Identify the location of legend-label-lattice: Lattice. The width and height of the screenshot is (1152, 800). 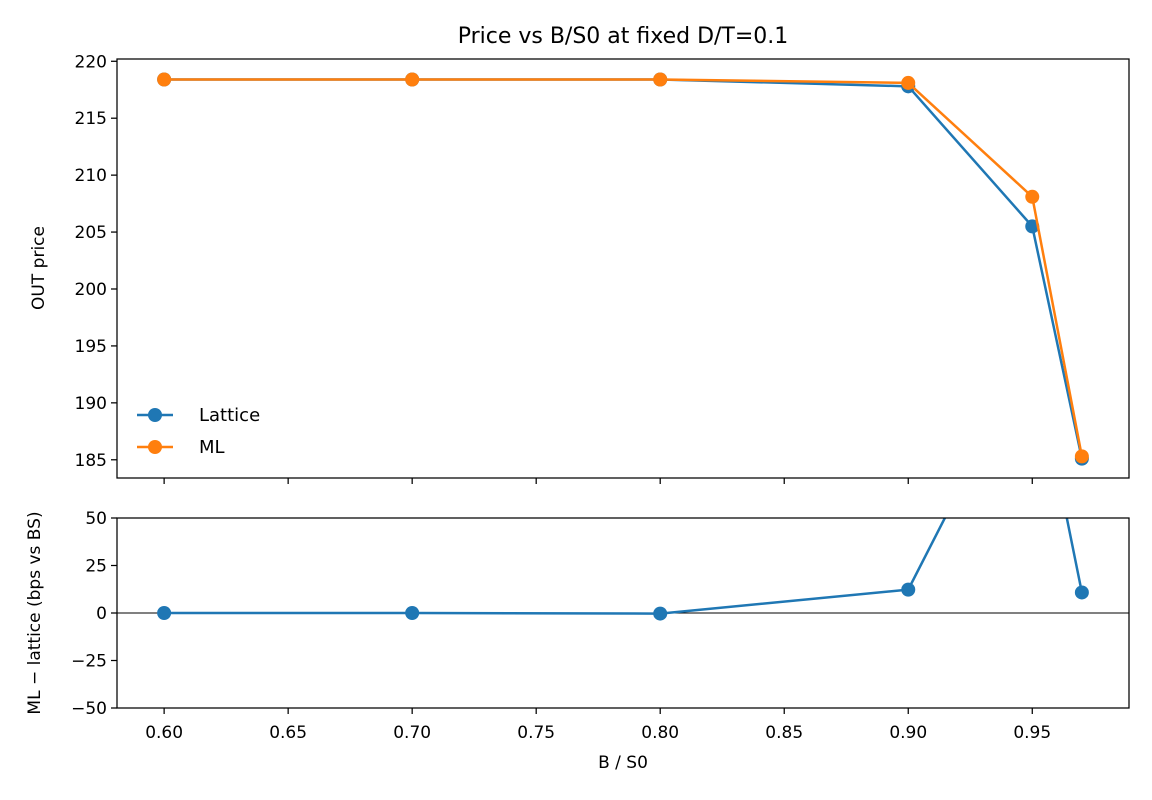
(229, 415).